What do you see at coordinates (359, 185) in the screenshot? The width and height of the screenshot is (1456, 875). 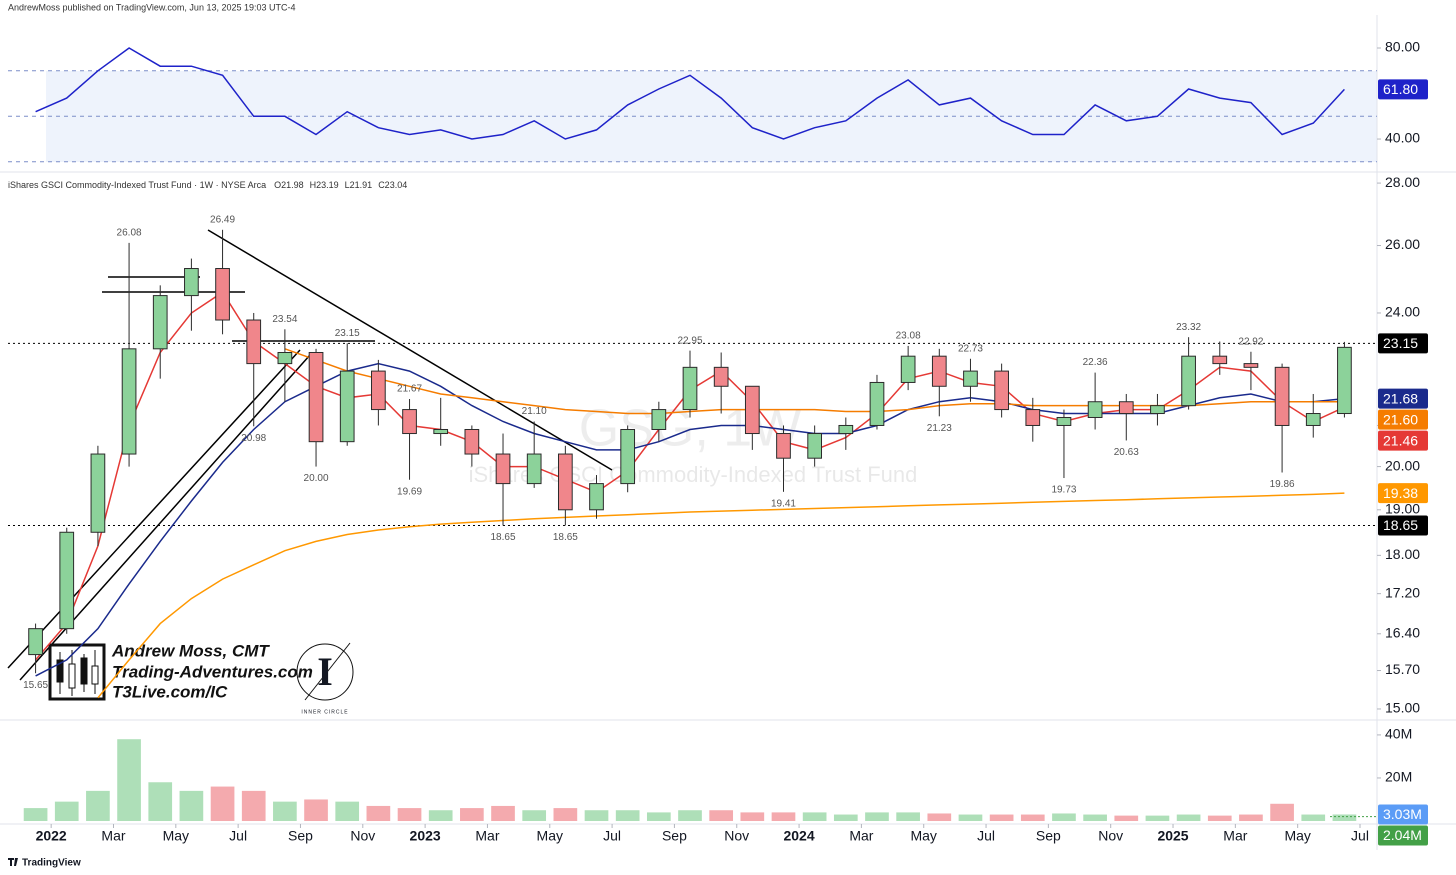 I see `ohlc-low: L21.91` at bounding box center [359, 185].